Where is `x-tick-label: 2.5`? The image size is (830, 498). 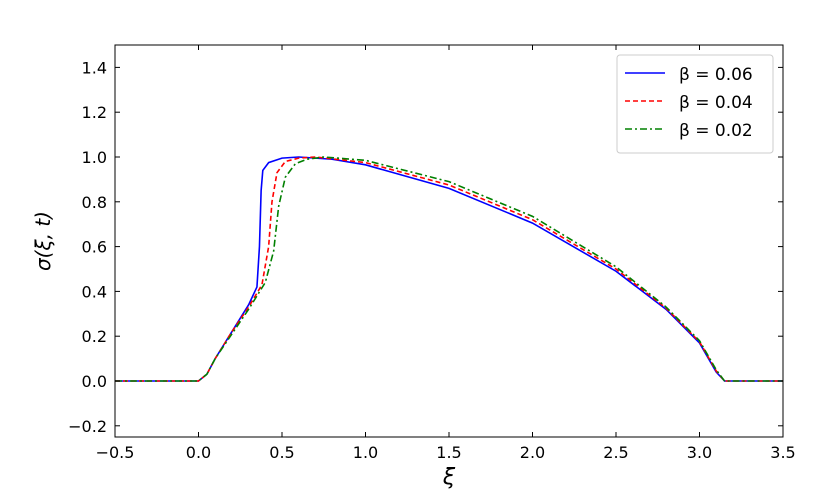 x-tick-label: 2.5 is located at coordinates (615, 452).